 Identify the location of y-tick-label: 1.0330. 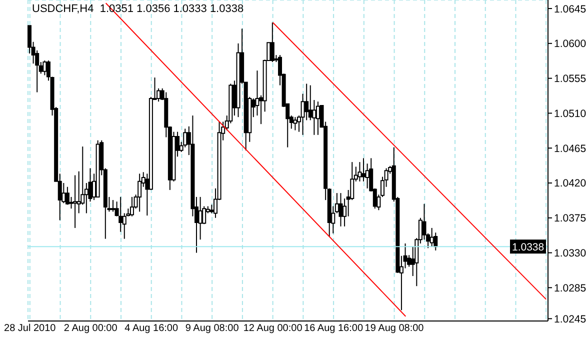
(570, 253).